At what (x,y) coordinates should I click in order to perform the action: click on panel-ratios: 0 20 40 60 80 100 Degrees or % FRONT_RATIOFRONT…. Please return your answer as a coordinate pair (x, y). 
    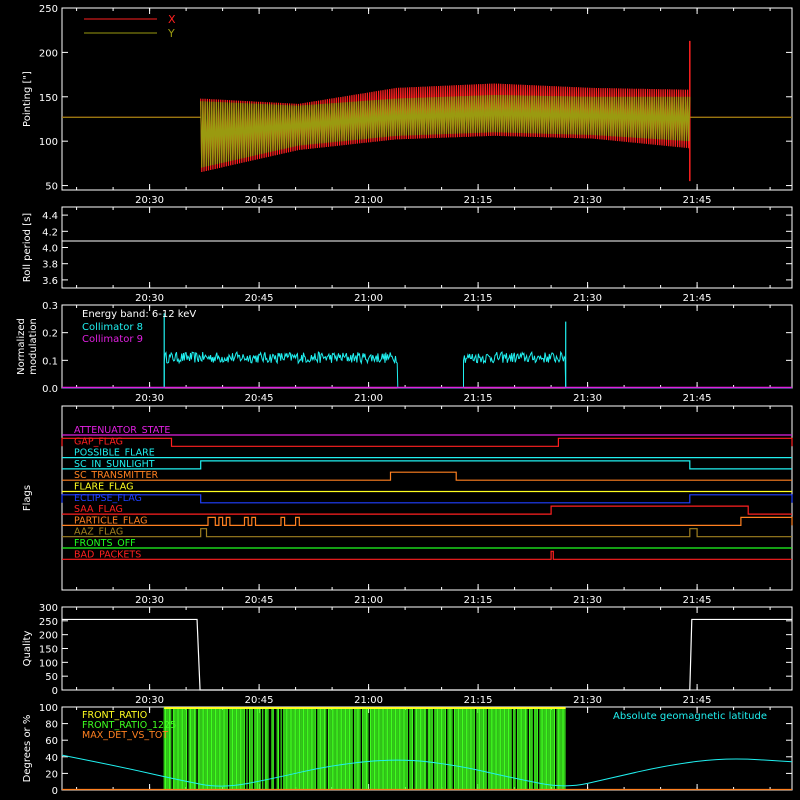
    Looking at the image, I should click on (407, 750).